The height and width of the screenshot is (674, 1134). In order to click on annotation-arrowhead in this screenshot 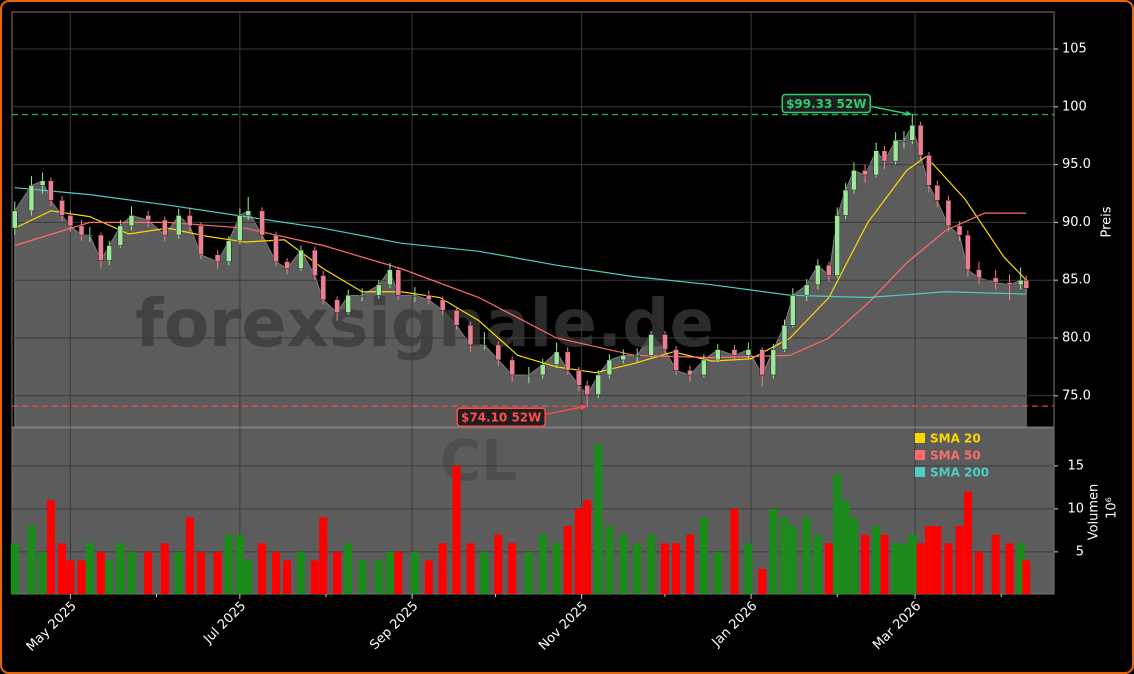, I will do `click(909, 113)`.